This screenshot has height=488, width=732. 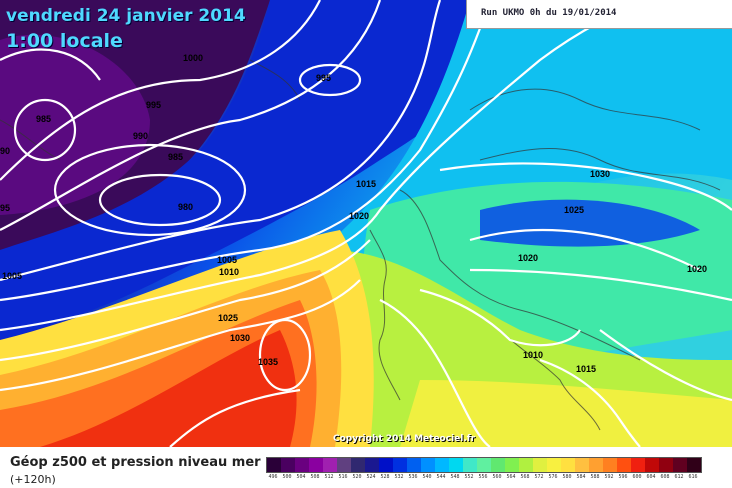 What do you see at coordinates (268, 362) in the screenshot?
I see `isobar-label: 1035` at bounding box center [268, 362].